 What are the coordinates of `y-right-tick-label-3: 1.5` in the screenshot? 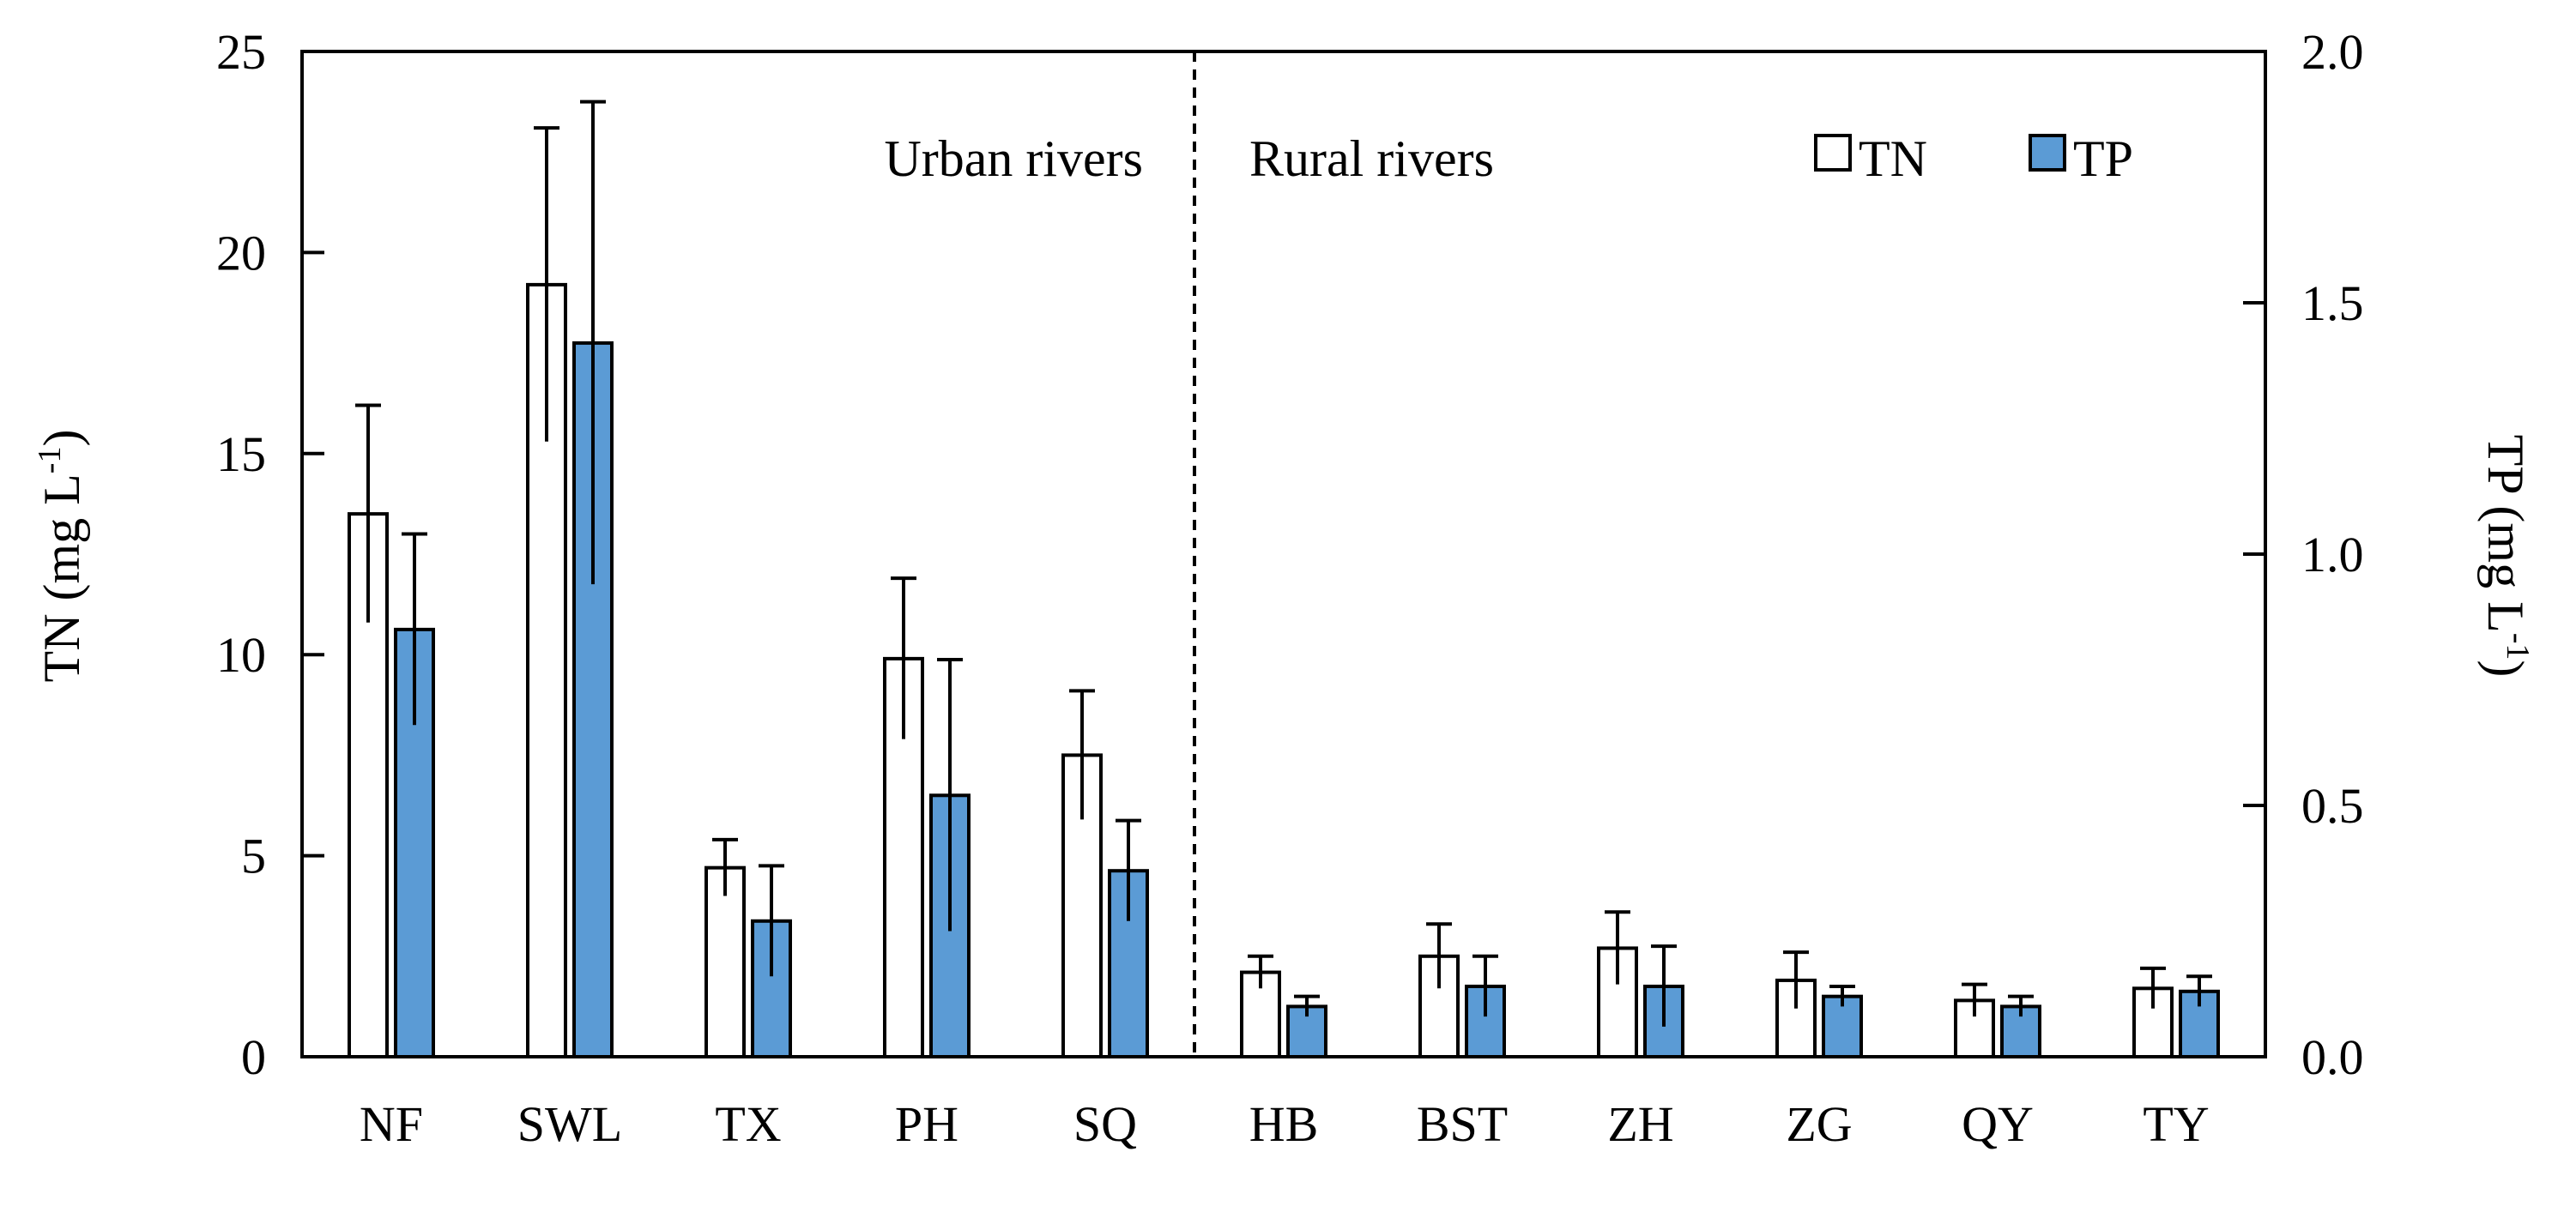 It's located at (2332, 303).